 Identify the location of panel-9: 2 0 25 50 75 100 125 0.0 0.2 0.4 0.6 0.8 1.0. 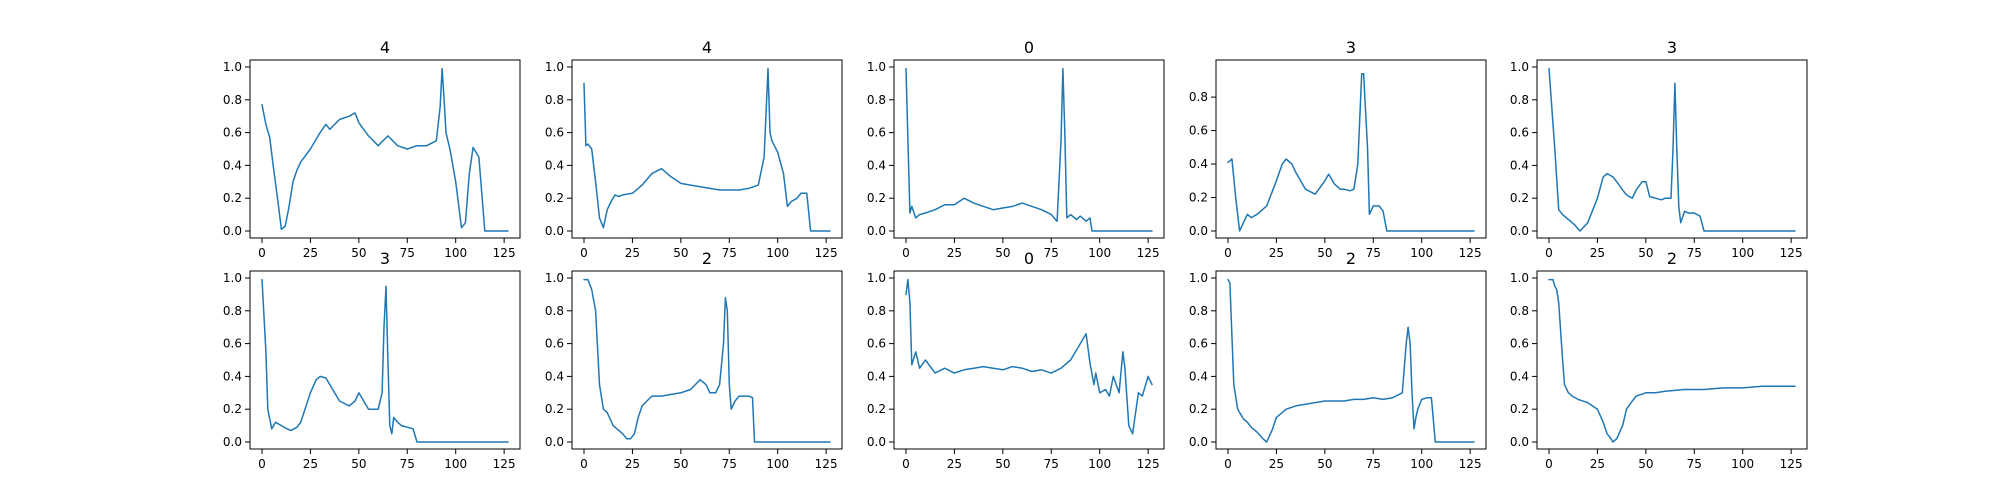
(1338, 360).